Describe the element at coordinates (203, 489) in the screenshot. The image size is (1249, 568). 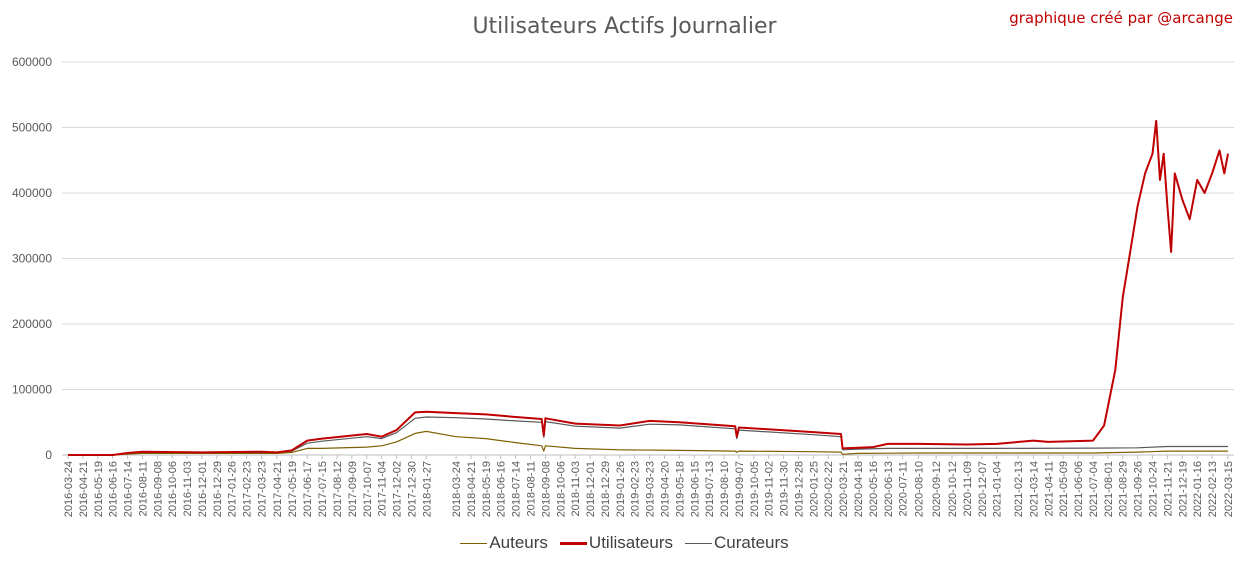
I see `x-tick-label: 2016-12-01` at that location.